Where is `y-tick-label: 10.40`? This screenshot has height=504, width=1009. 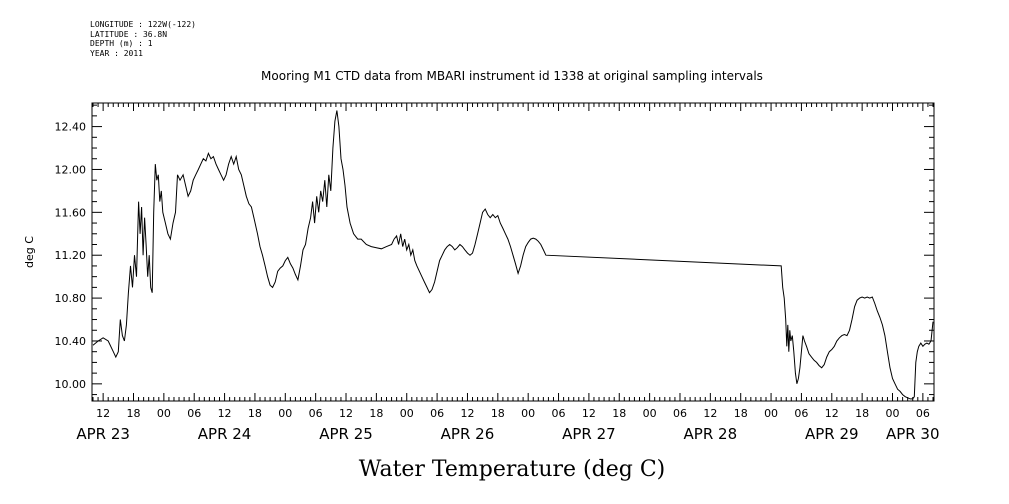 y-tick-label: 10.40 is located at coordinates (71, 341).